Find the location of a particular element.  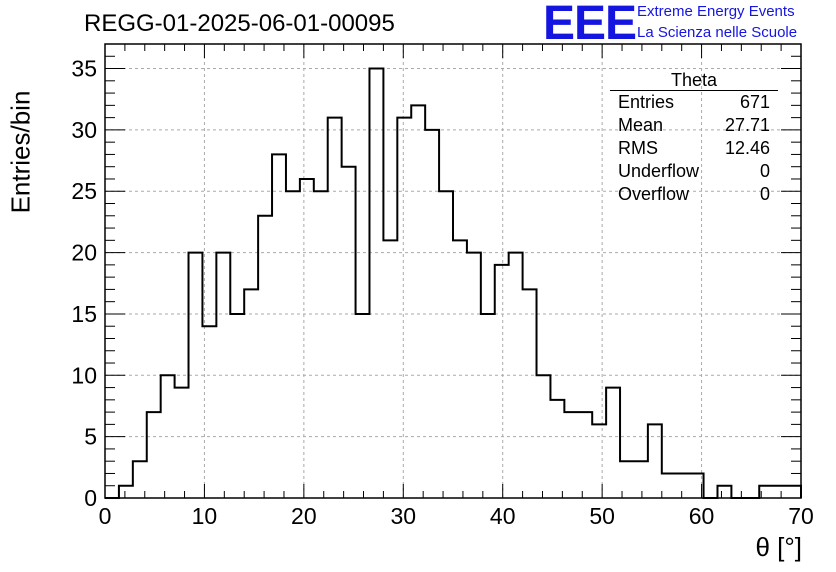

x-tick-label-2: 20 is located at coordinates (304, 516).